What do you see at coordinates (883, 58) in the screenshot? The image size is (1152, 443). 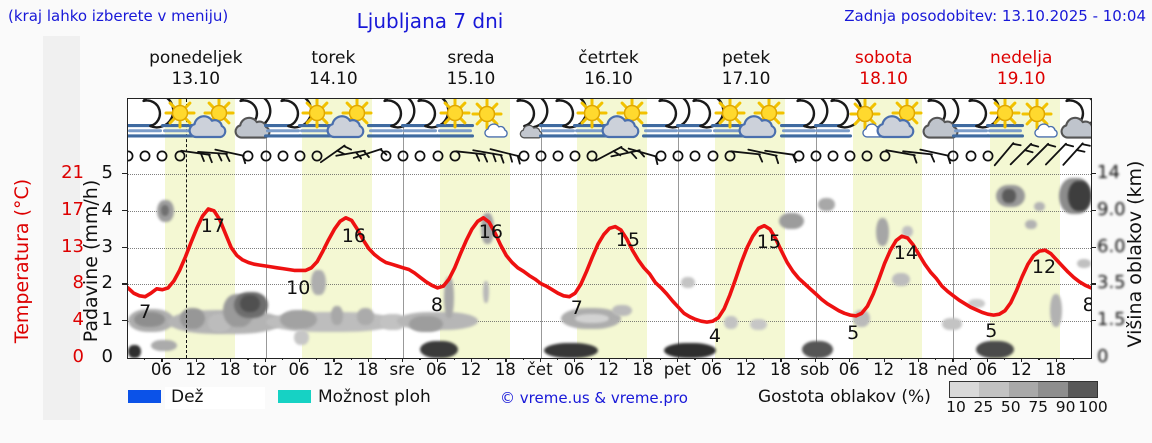 I see `day-header-name: sobota` at bounding box center [883, 58].